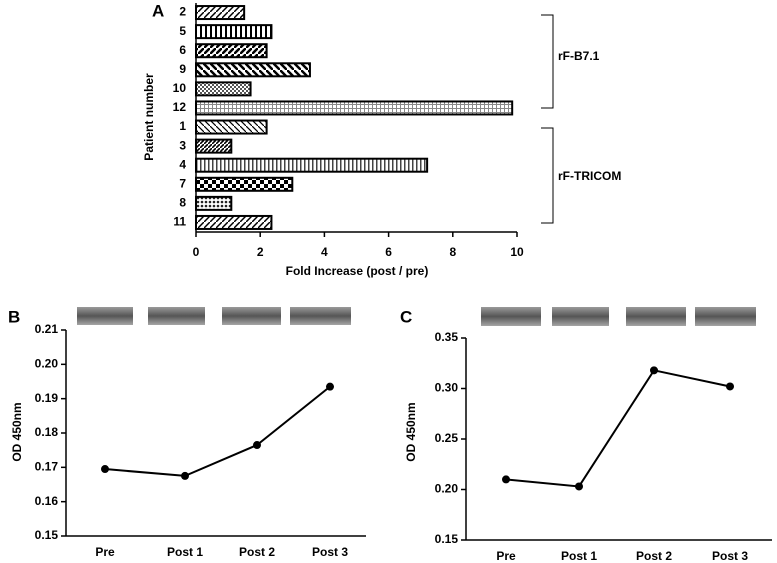 The image size is (777, 563). What do you see at coordinates (579, 56) in the screenshot?
I see `group-label: rF-B7.1` at bounding box center [579, 56].